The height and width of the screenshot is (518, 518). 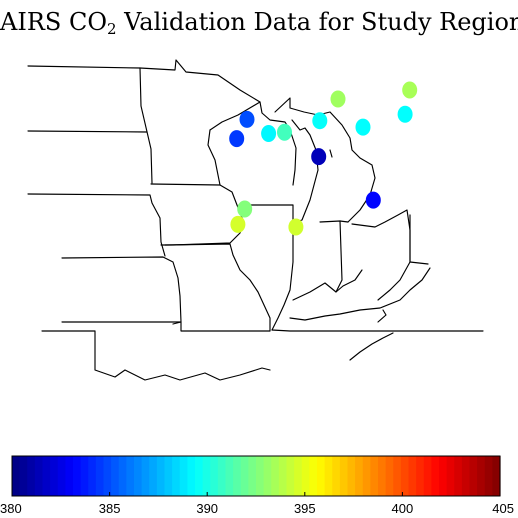 I want to click on title-main: AIRS CO, so click(x=53, y=22).